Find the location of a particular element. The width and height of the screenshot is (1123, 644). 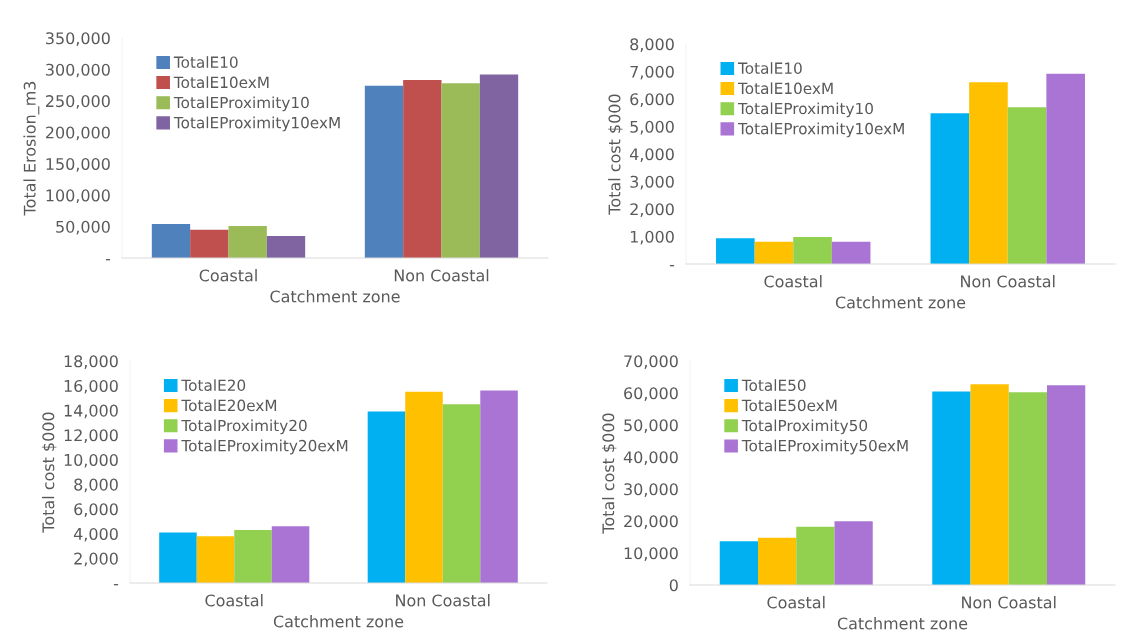

legend-label: TotalE20exM is located at coordinates (229, 405).